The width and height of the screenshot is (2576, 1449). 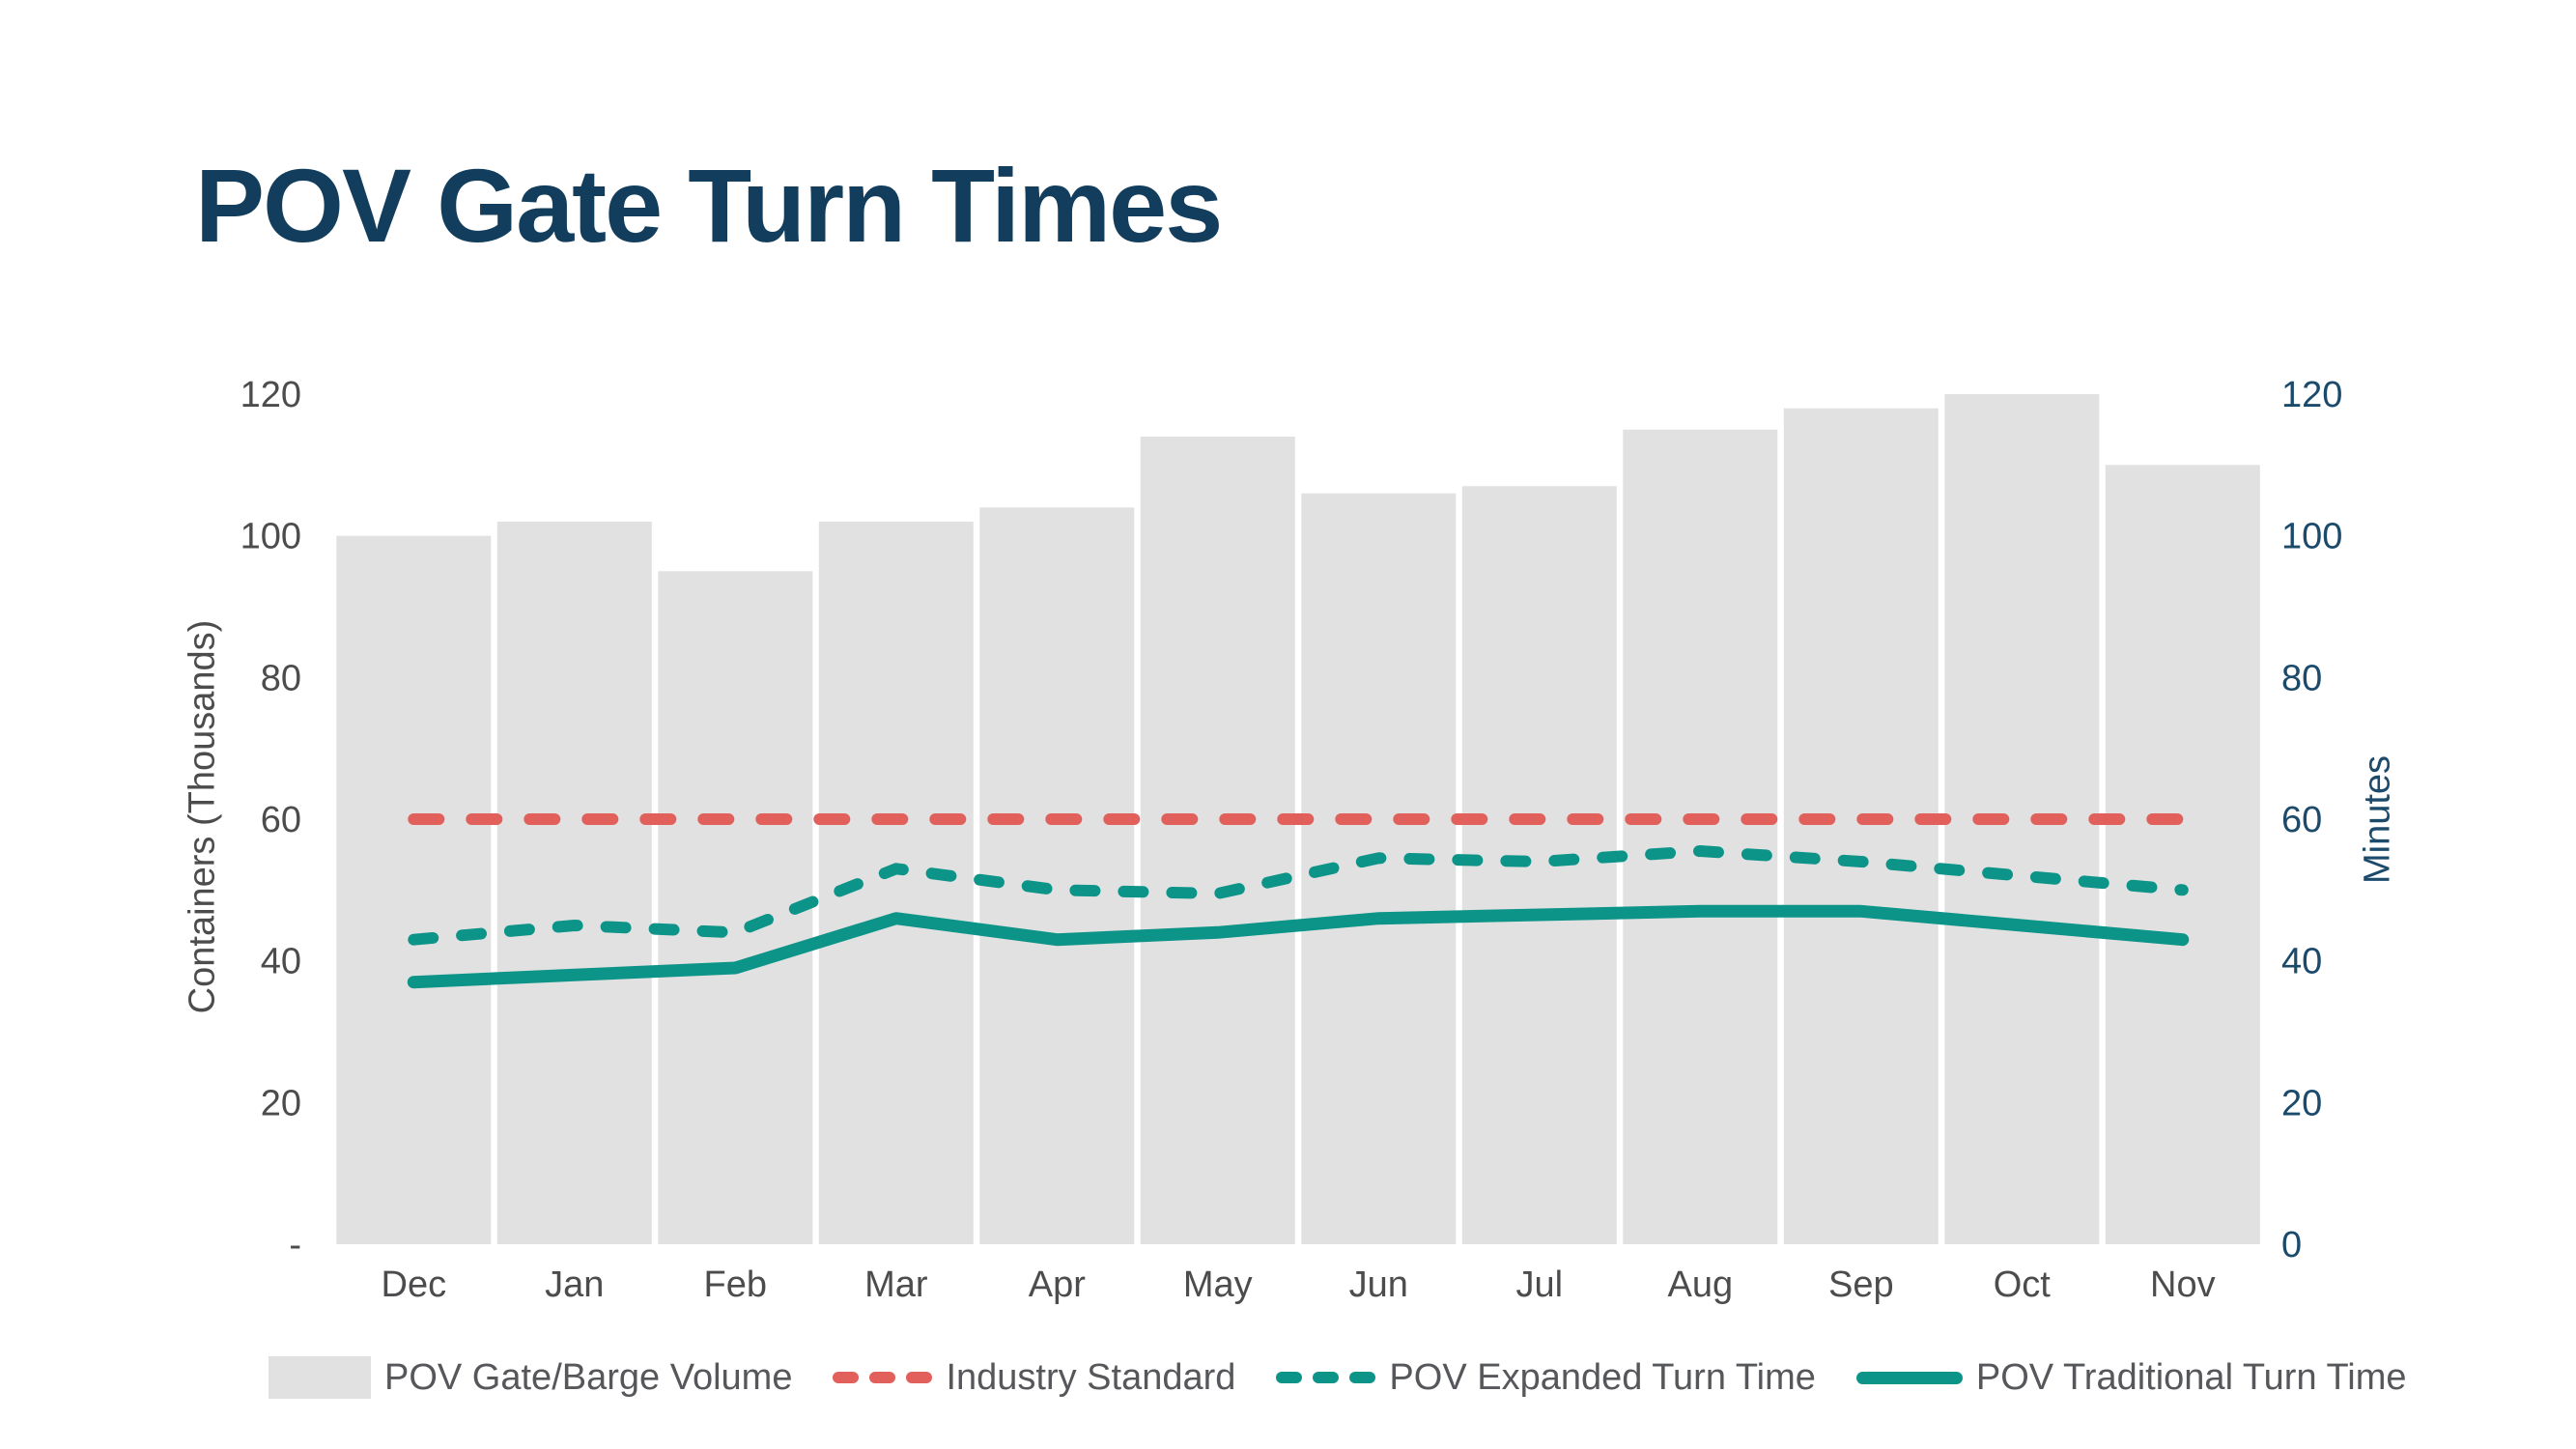 What do you see at coordinates (320, 1377) in the screenshot?
I see `legend-swatch-icon` at bounding box center [320, 1377].